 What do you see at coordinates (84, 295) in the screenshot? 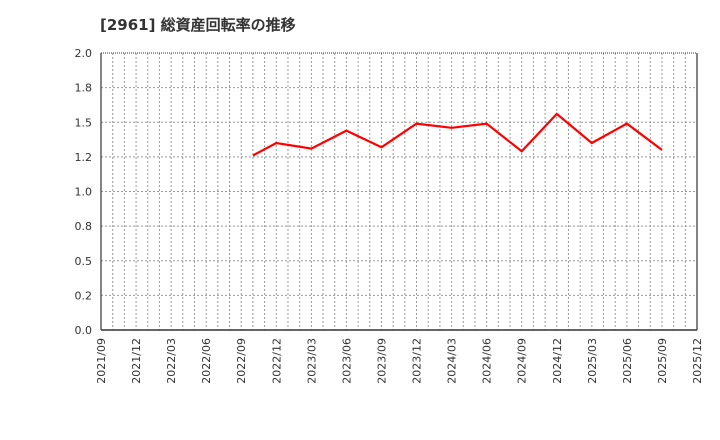
I see `y-tick-label: 0.2` at bounding box center [84, 295].